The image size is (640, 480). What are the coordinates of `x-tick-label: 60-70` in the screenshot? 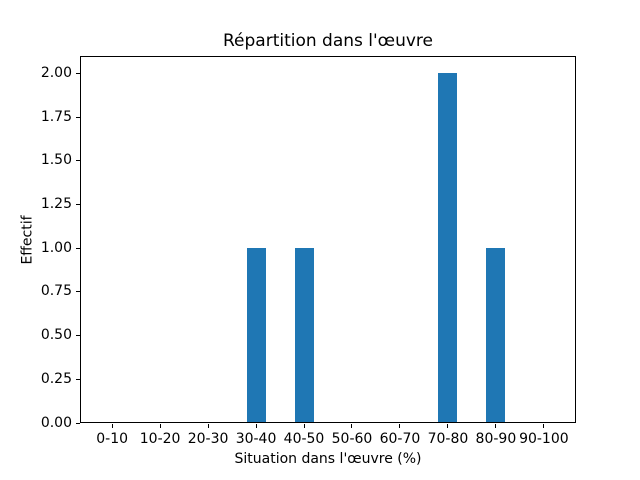 It's located at (400, 439).